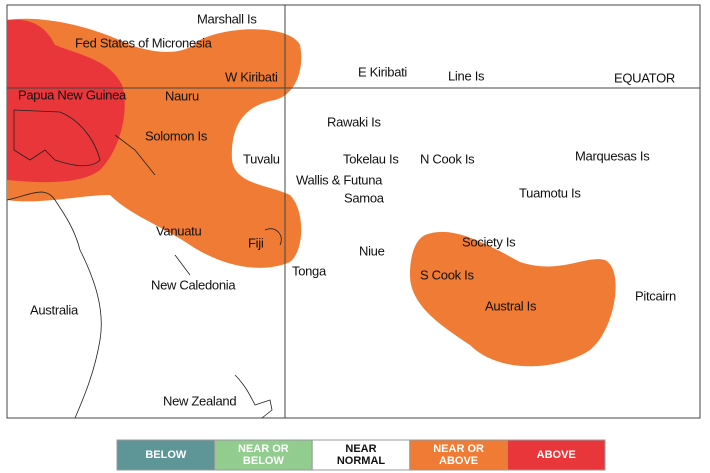 This screenshot has width=710, height=473. What do you see at coordinates (360, 449) in the screenshot?
I see `legend-label: NEAR` at bounding box center [360, 449].